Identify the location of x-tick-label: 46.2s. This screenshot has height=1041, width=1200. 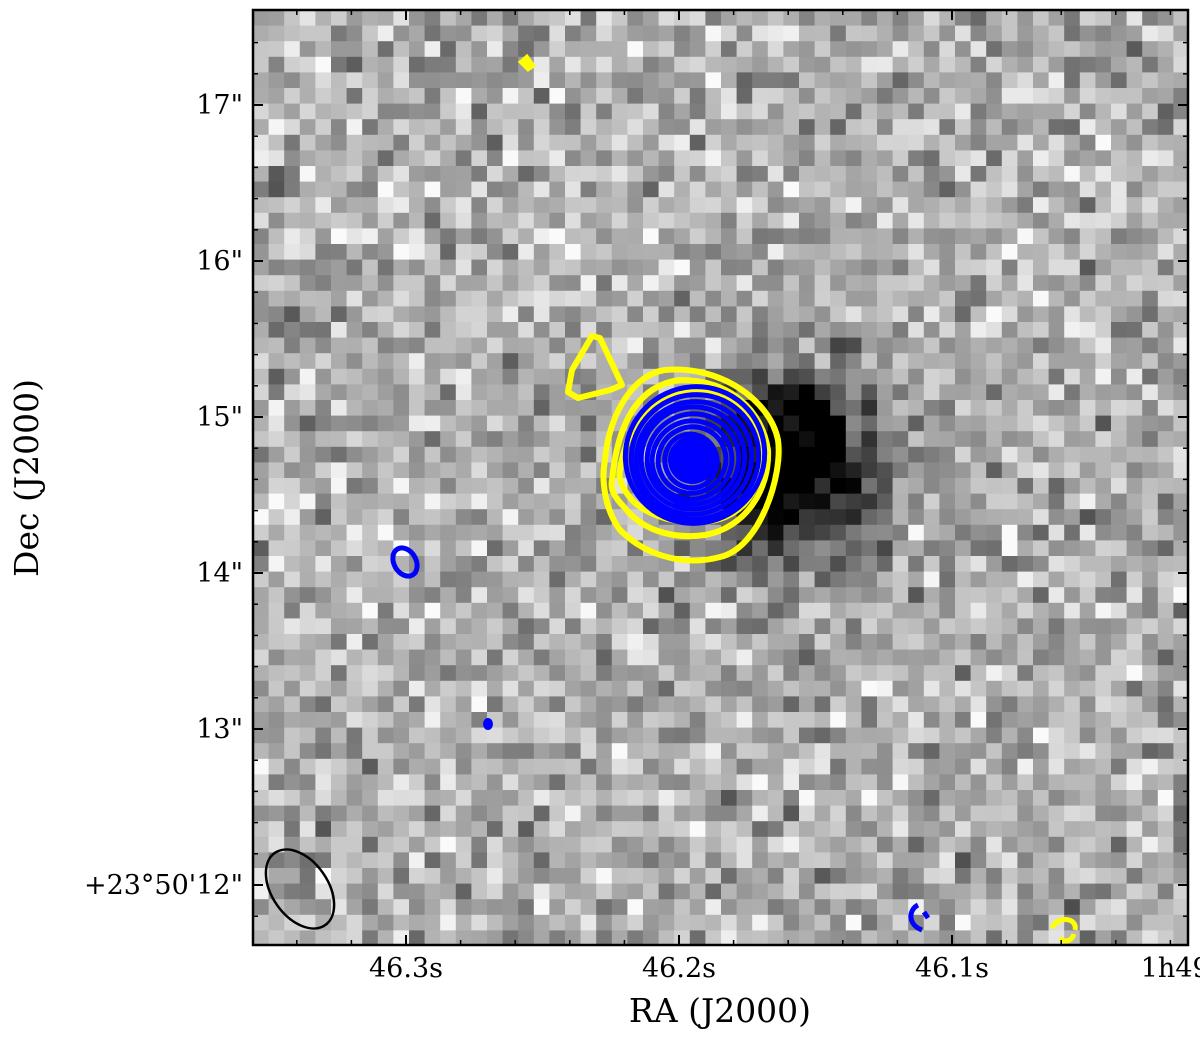
(679, 968).